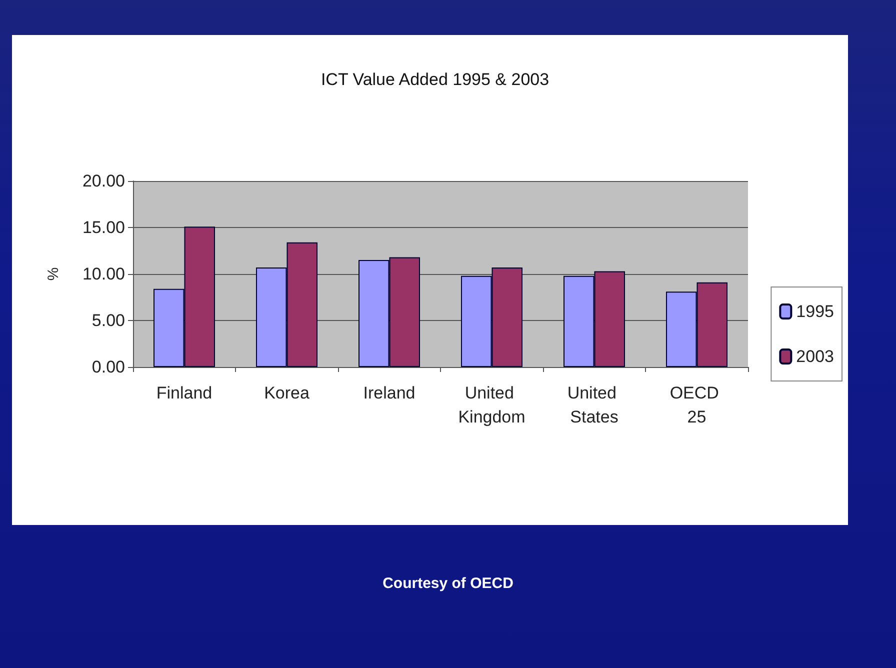  What do you see at coordinates (594, 405) in the screenshot?
I see `x-tick-label: United States` at bounding box center [594, 405].